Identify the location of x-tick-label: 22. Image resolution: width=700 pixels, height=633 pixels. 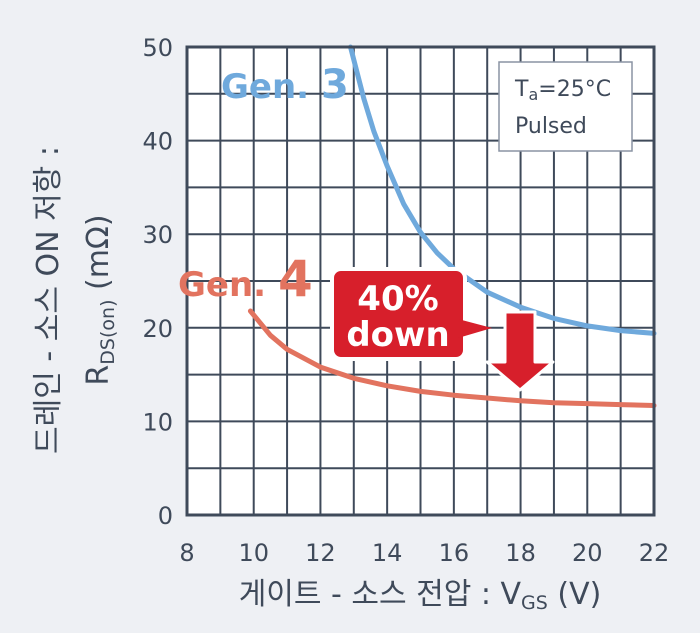
(654, 553).